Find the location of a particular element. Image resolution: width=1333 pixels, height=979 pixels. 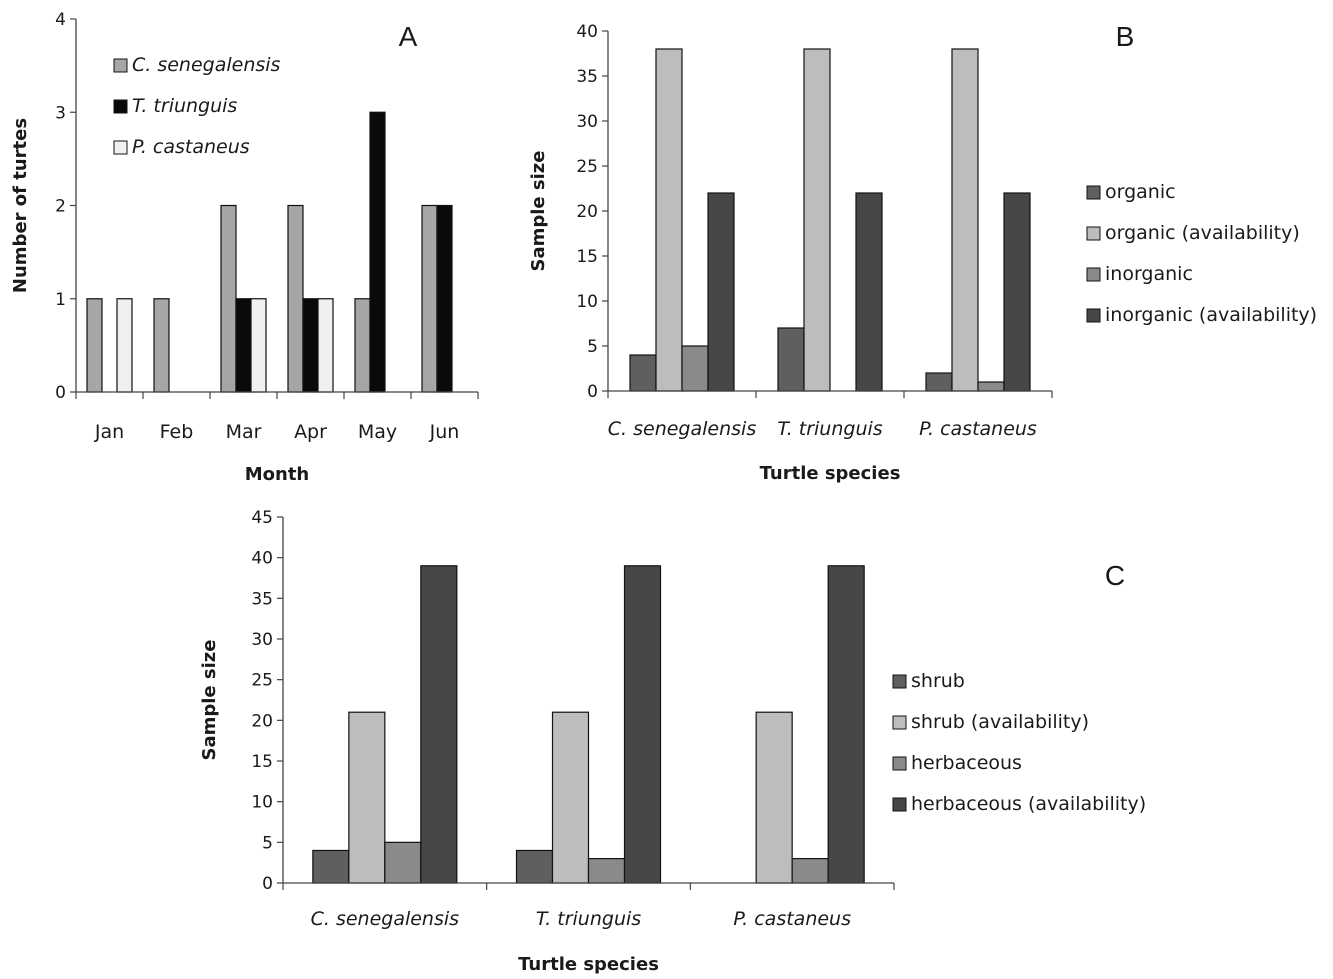

legend-entry: shrub is located at coordinates (938, 681).